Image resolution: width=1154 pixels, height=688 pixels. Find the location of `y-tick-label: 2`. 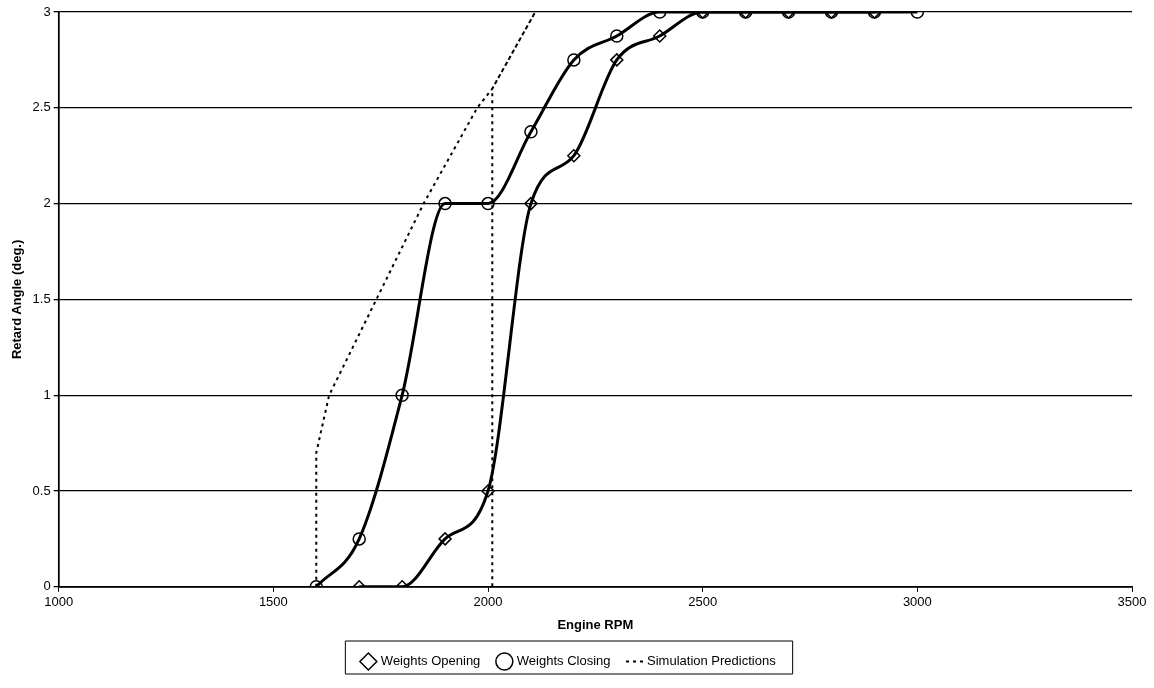

y-tick-label: 2 is located at coordinates (47, 203).